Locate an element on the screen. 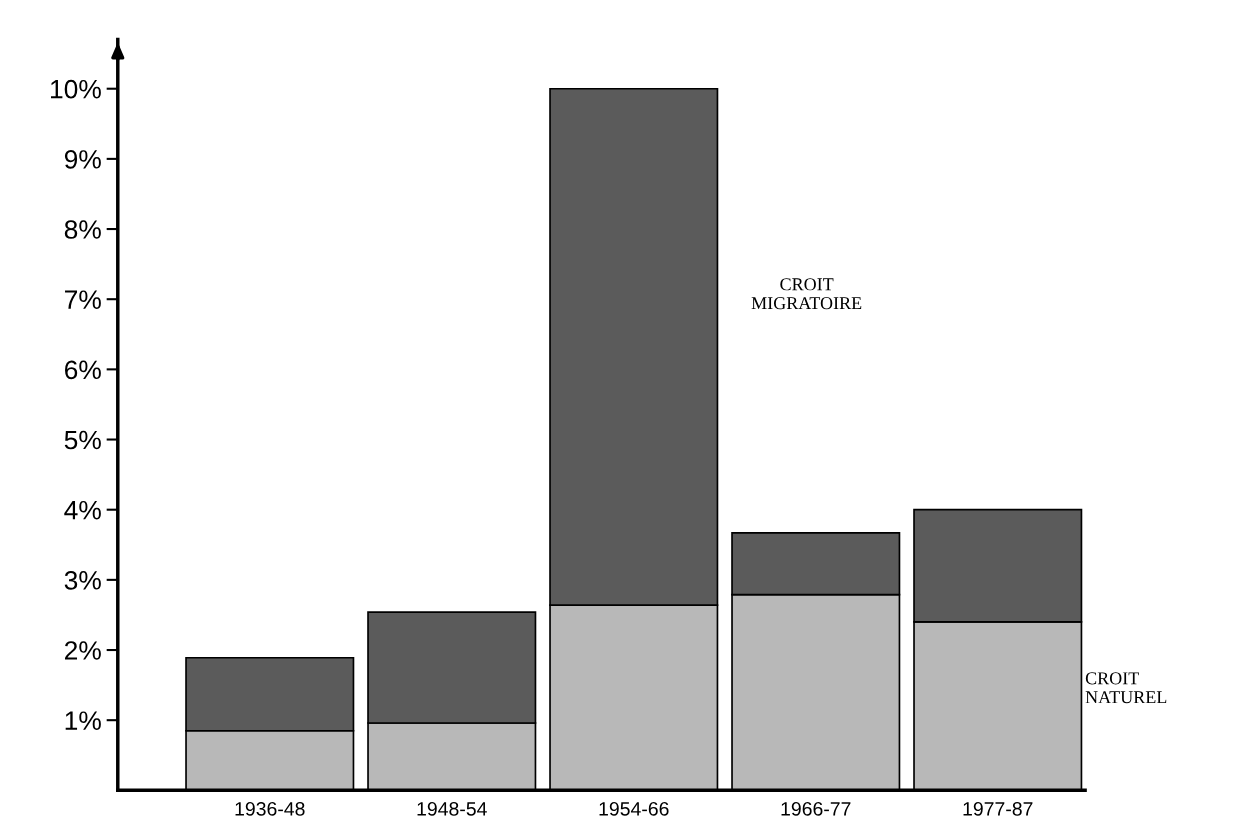 Image resolution: width=1253 pixels, height=825 pixels. x-tick-label: 1977-87 is located at coordinates (998, 808).